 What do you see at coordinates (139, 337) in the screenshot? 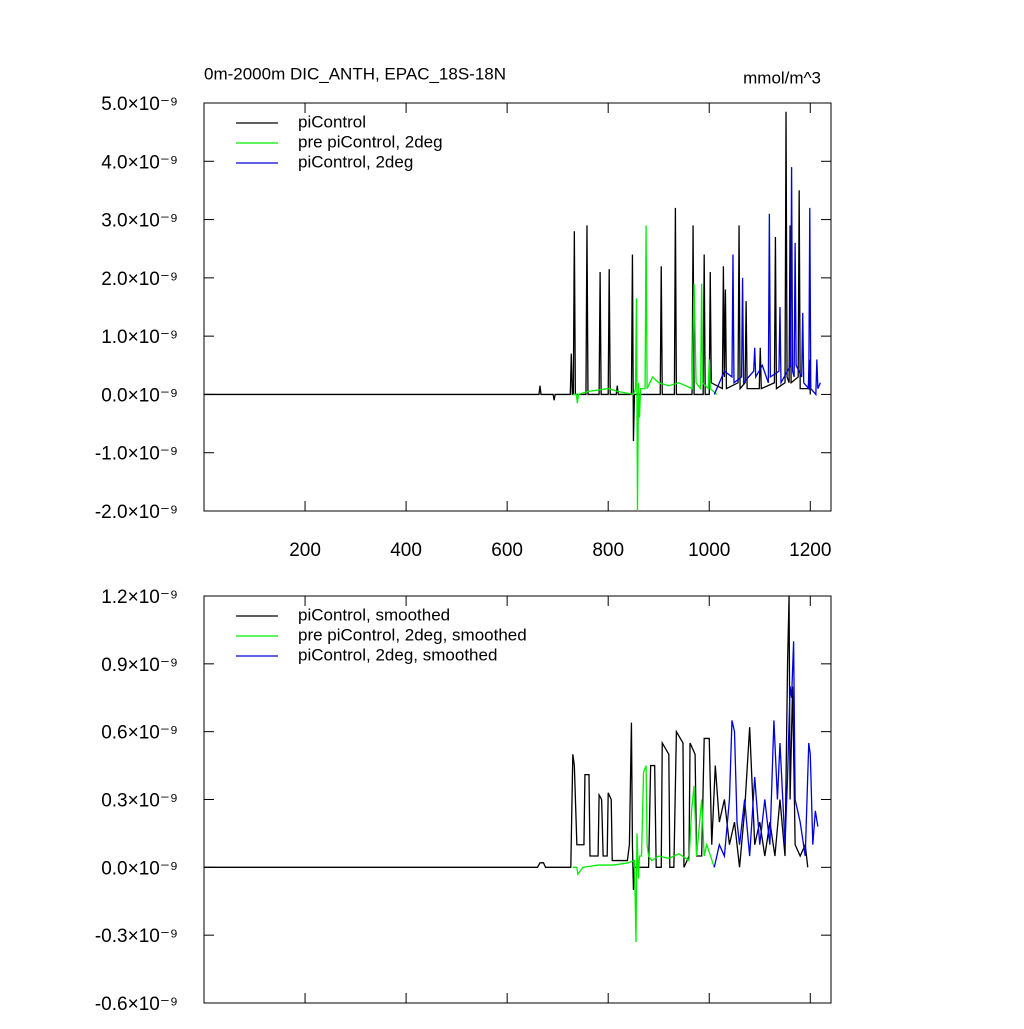
I see `y-tick-label: 1.0×10⁻⁹` at bounding box center [139, 337].